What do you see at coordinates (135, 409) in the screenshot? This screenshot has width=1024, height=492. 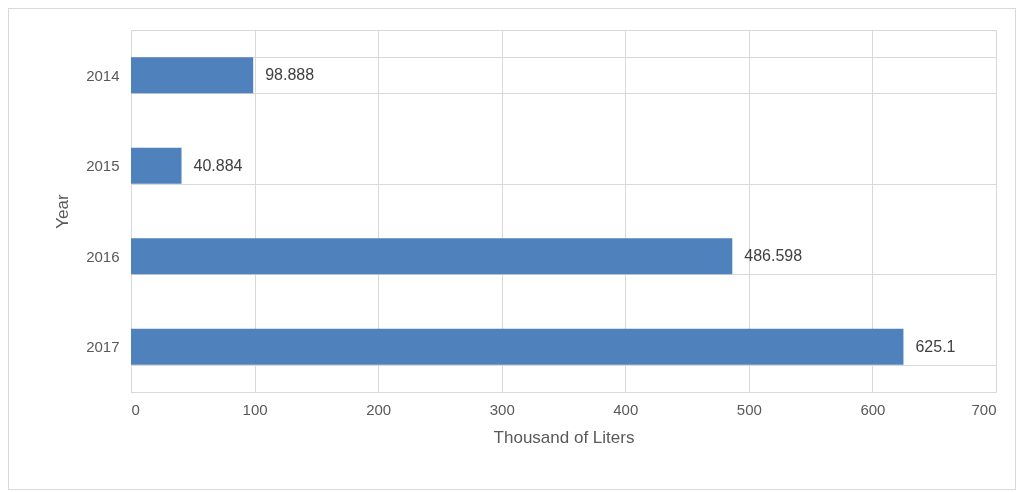 I see `x-tick-label: 0` at bounding box center [135, 409].